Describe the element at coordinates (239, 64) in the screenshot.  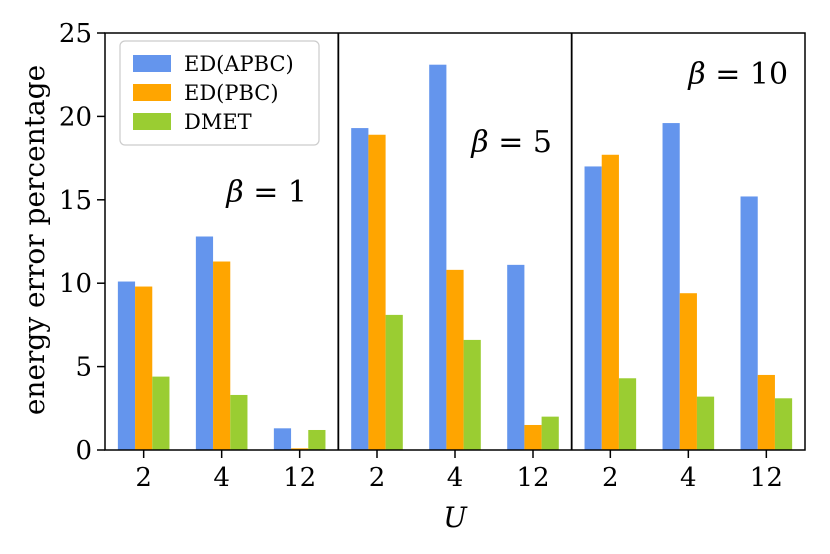
I see `legend-label: ED(APBC)` at that location.